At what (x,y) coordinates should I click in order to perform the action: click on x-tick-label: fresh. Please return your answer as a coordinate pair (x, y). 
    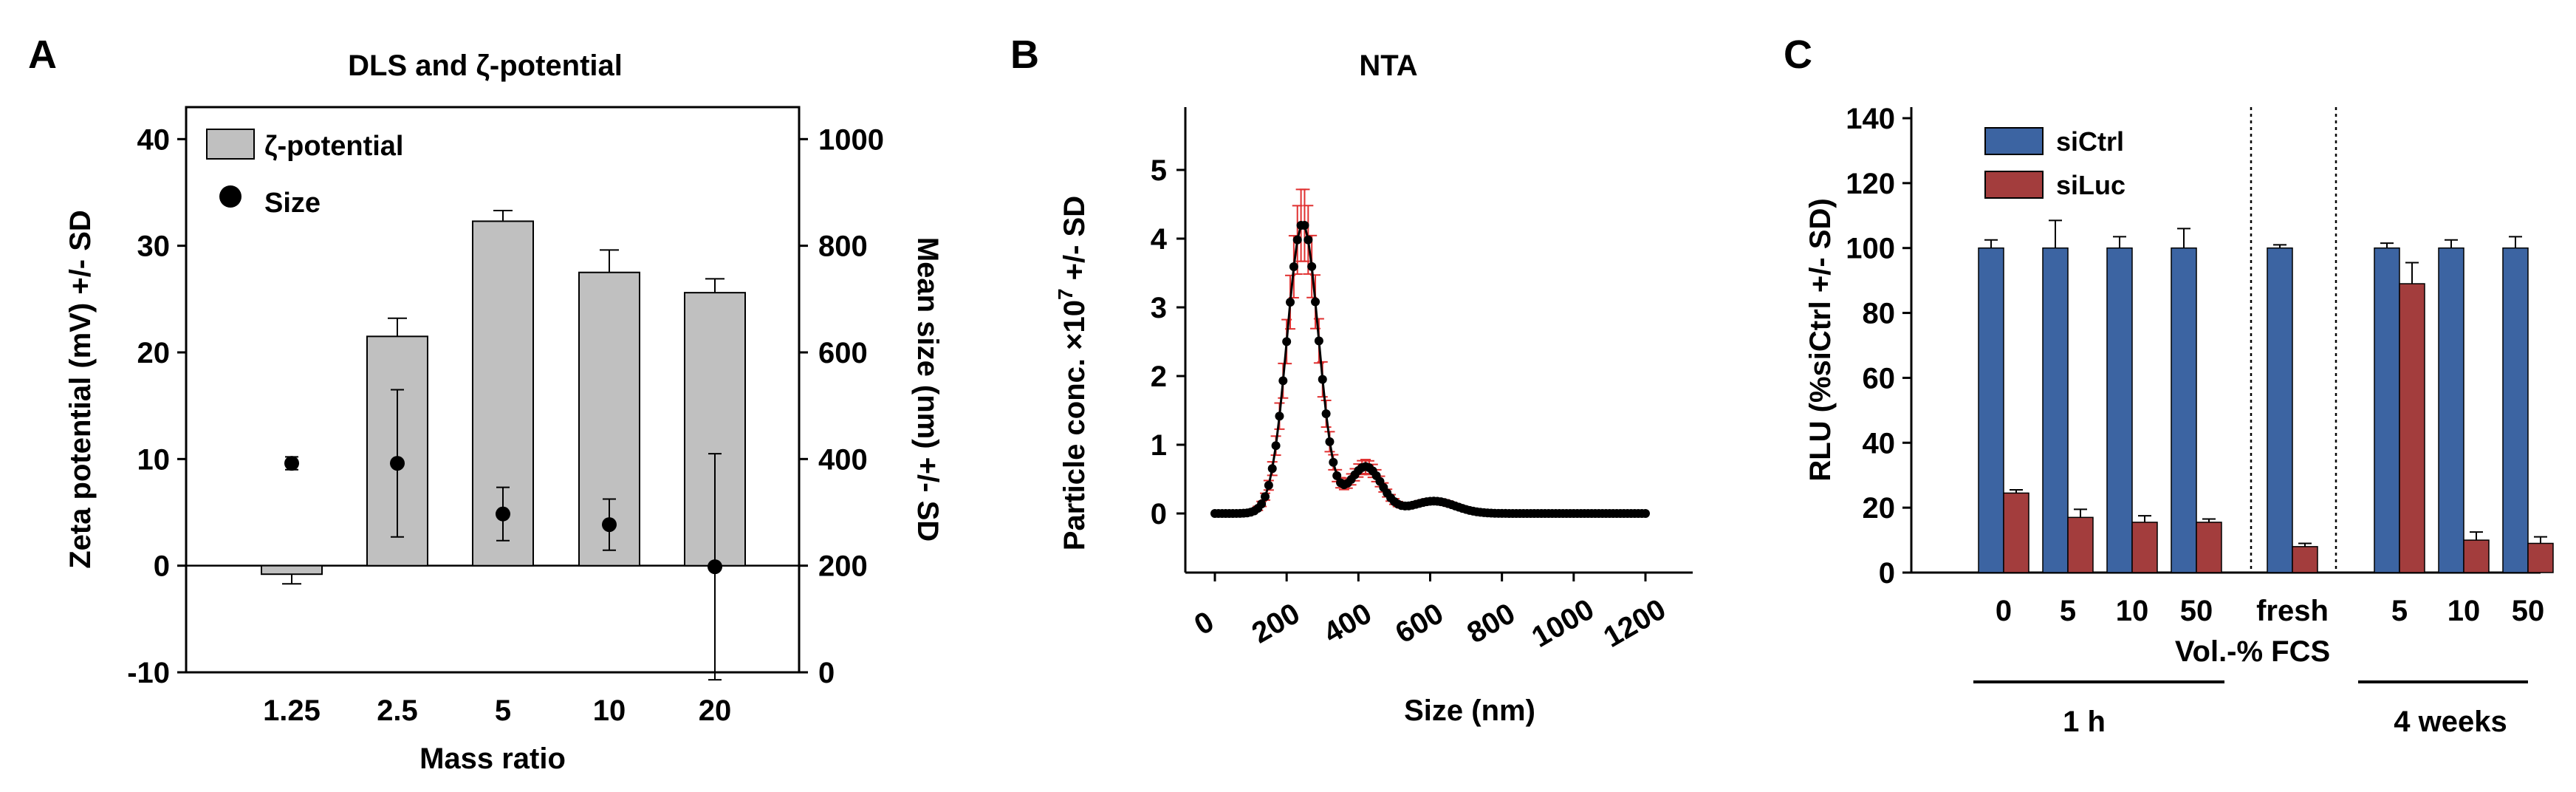
    Looking at the image, I should click on (2292, 611).